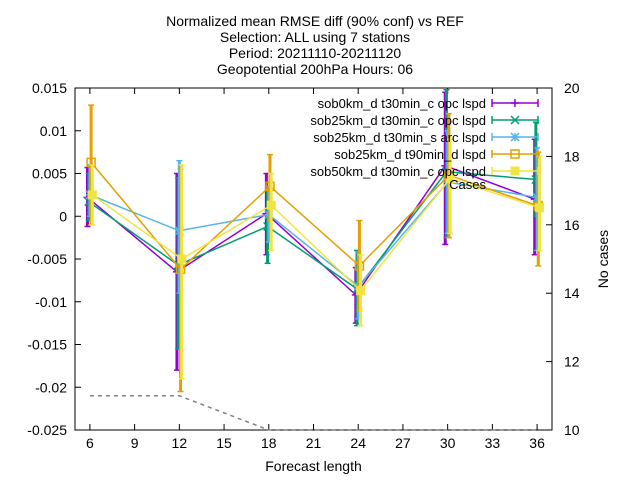 This screenshot has height=480, width=640. What do you see at coordinates (448, 443) in the screenshot?
I see `x-tick-label: 30` at bounding box center [448, 443].